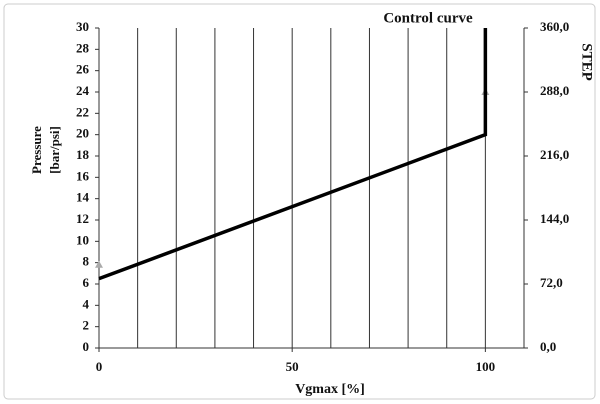 Image resolution: width=600 pixels, height=404 pixels. I want to click on y-tick-label: 12, so click(82, 218).